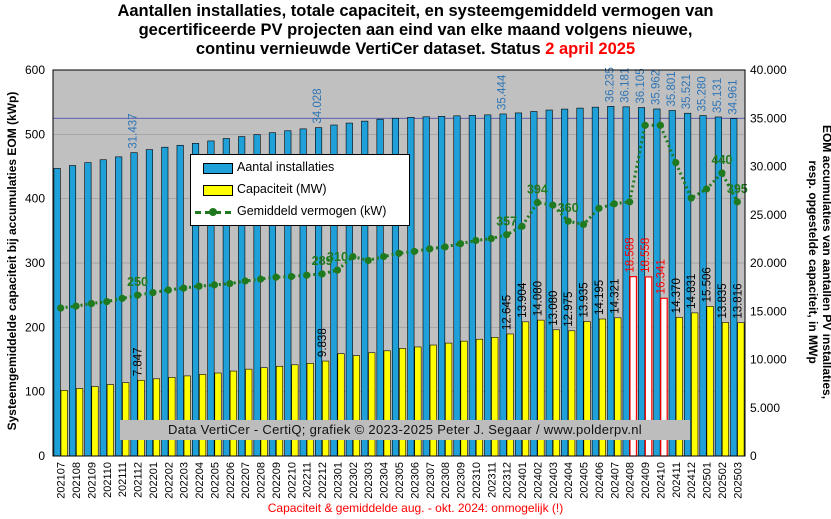  Describe the element at coordinates (185, 480) in the screenshot. I see `x-tick-label: 202203` at that location.